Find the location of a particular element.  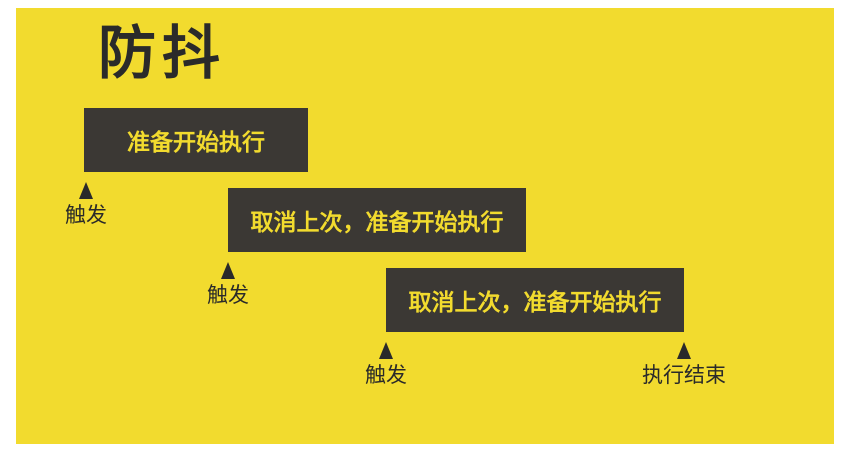

end-marker: 执行结束 is located at coordinates (684, 364).